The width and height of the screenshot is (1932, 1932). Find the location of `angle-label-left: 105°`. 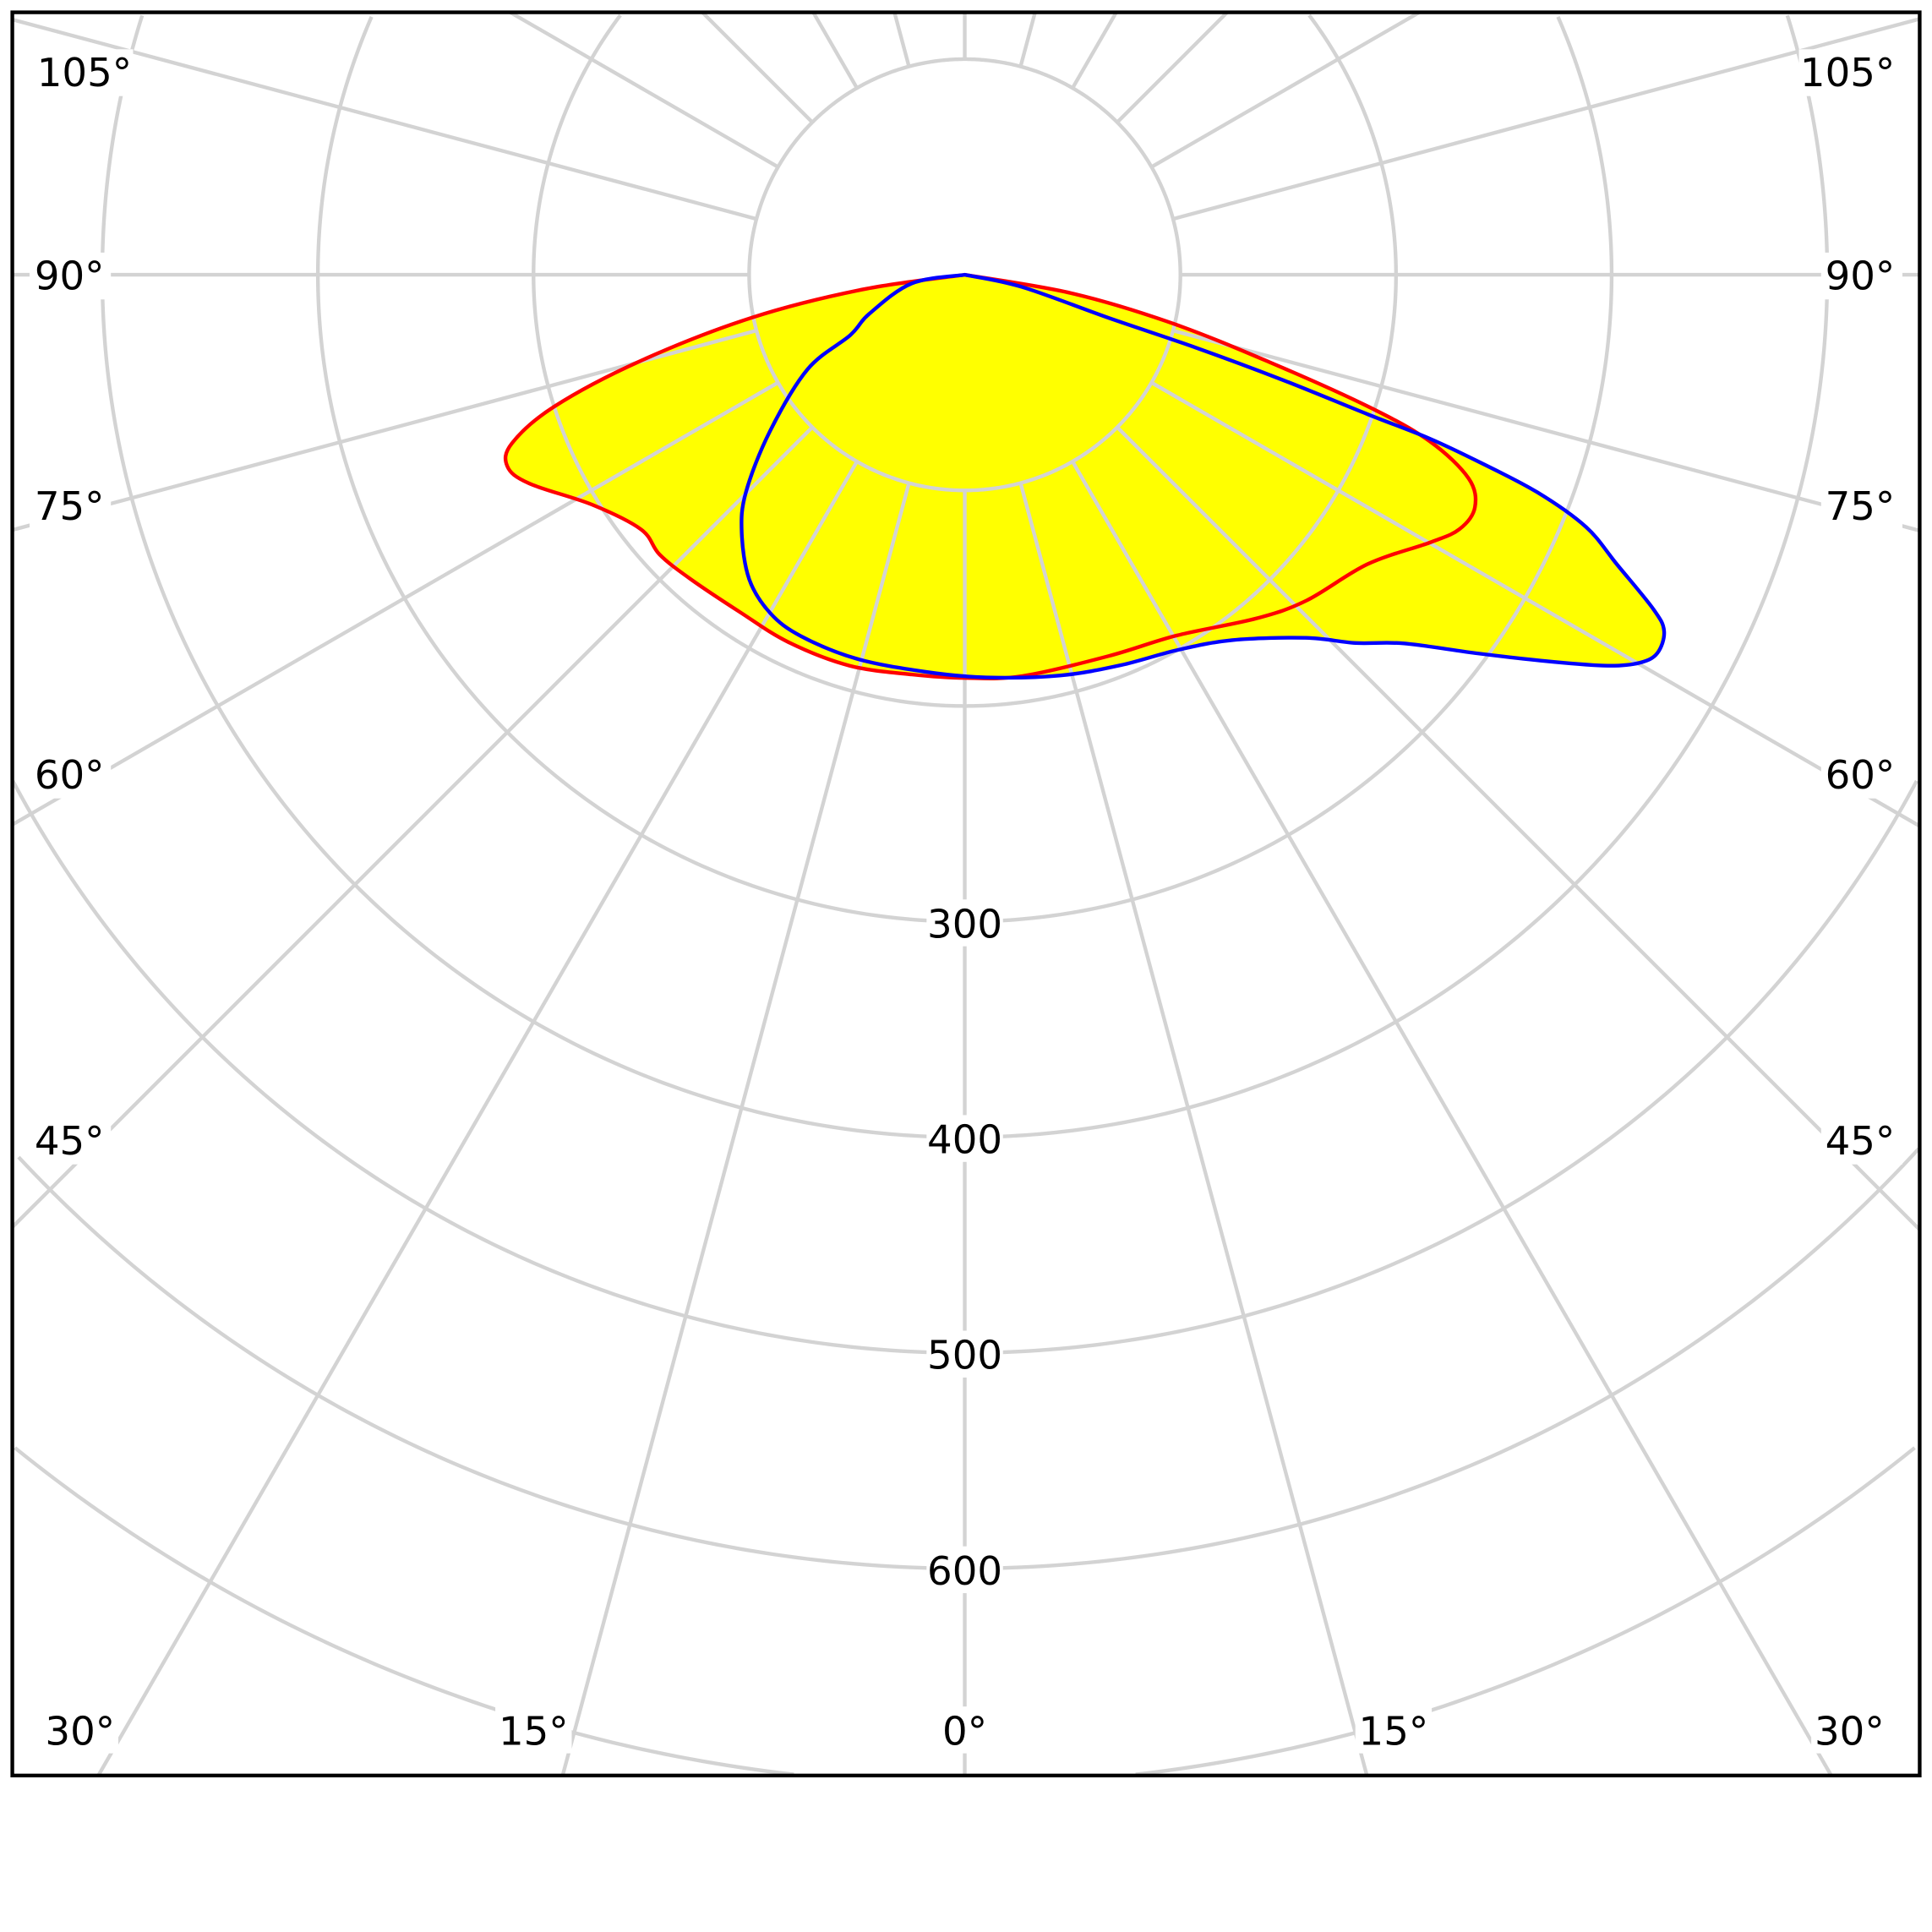

angle-label-left: 105° is located at coordinates (81, 72).